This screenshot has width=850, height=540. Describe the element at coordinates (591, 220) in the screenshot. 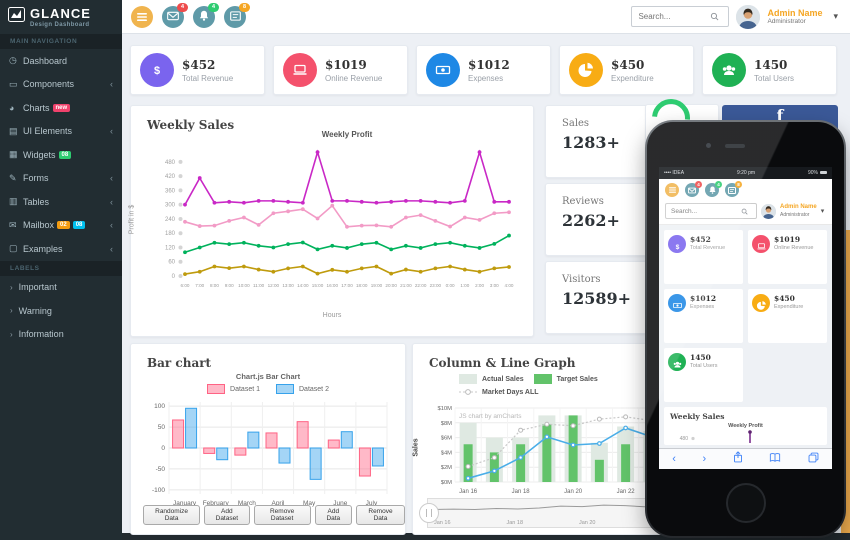

I see `summary-value: 2262+` at that location.